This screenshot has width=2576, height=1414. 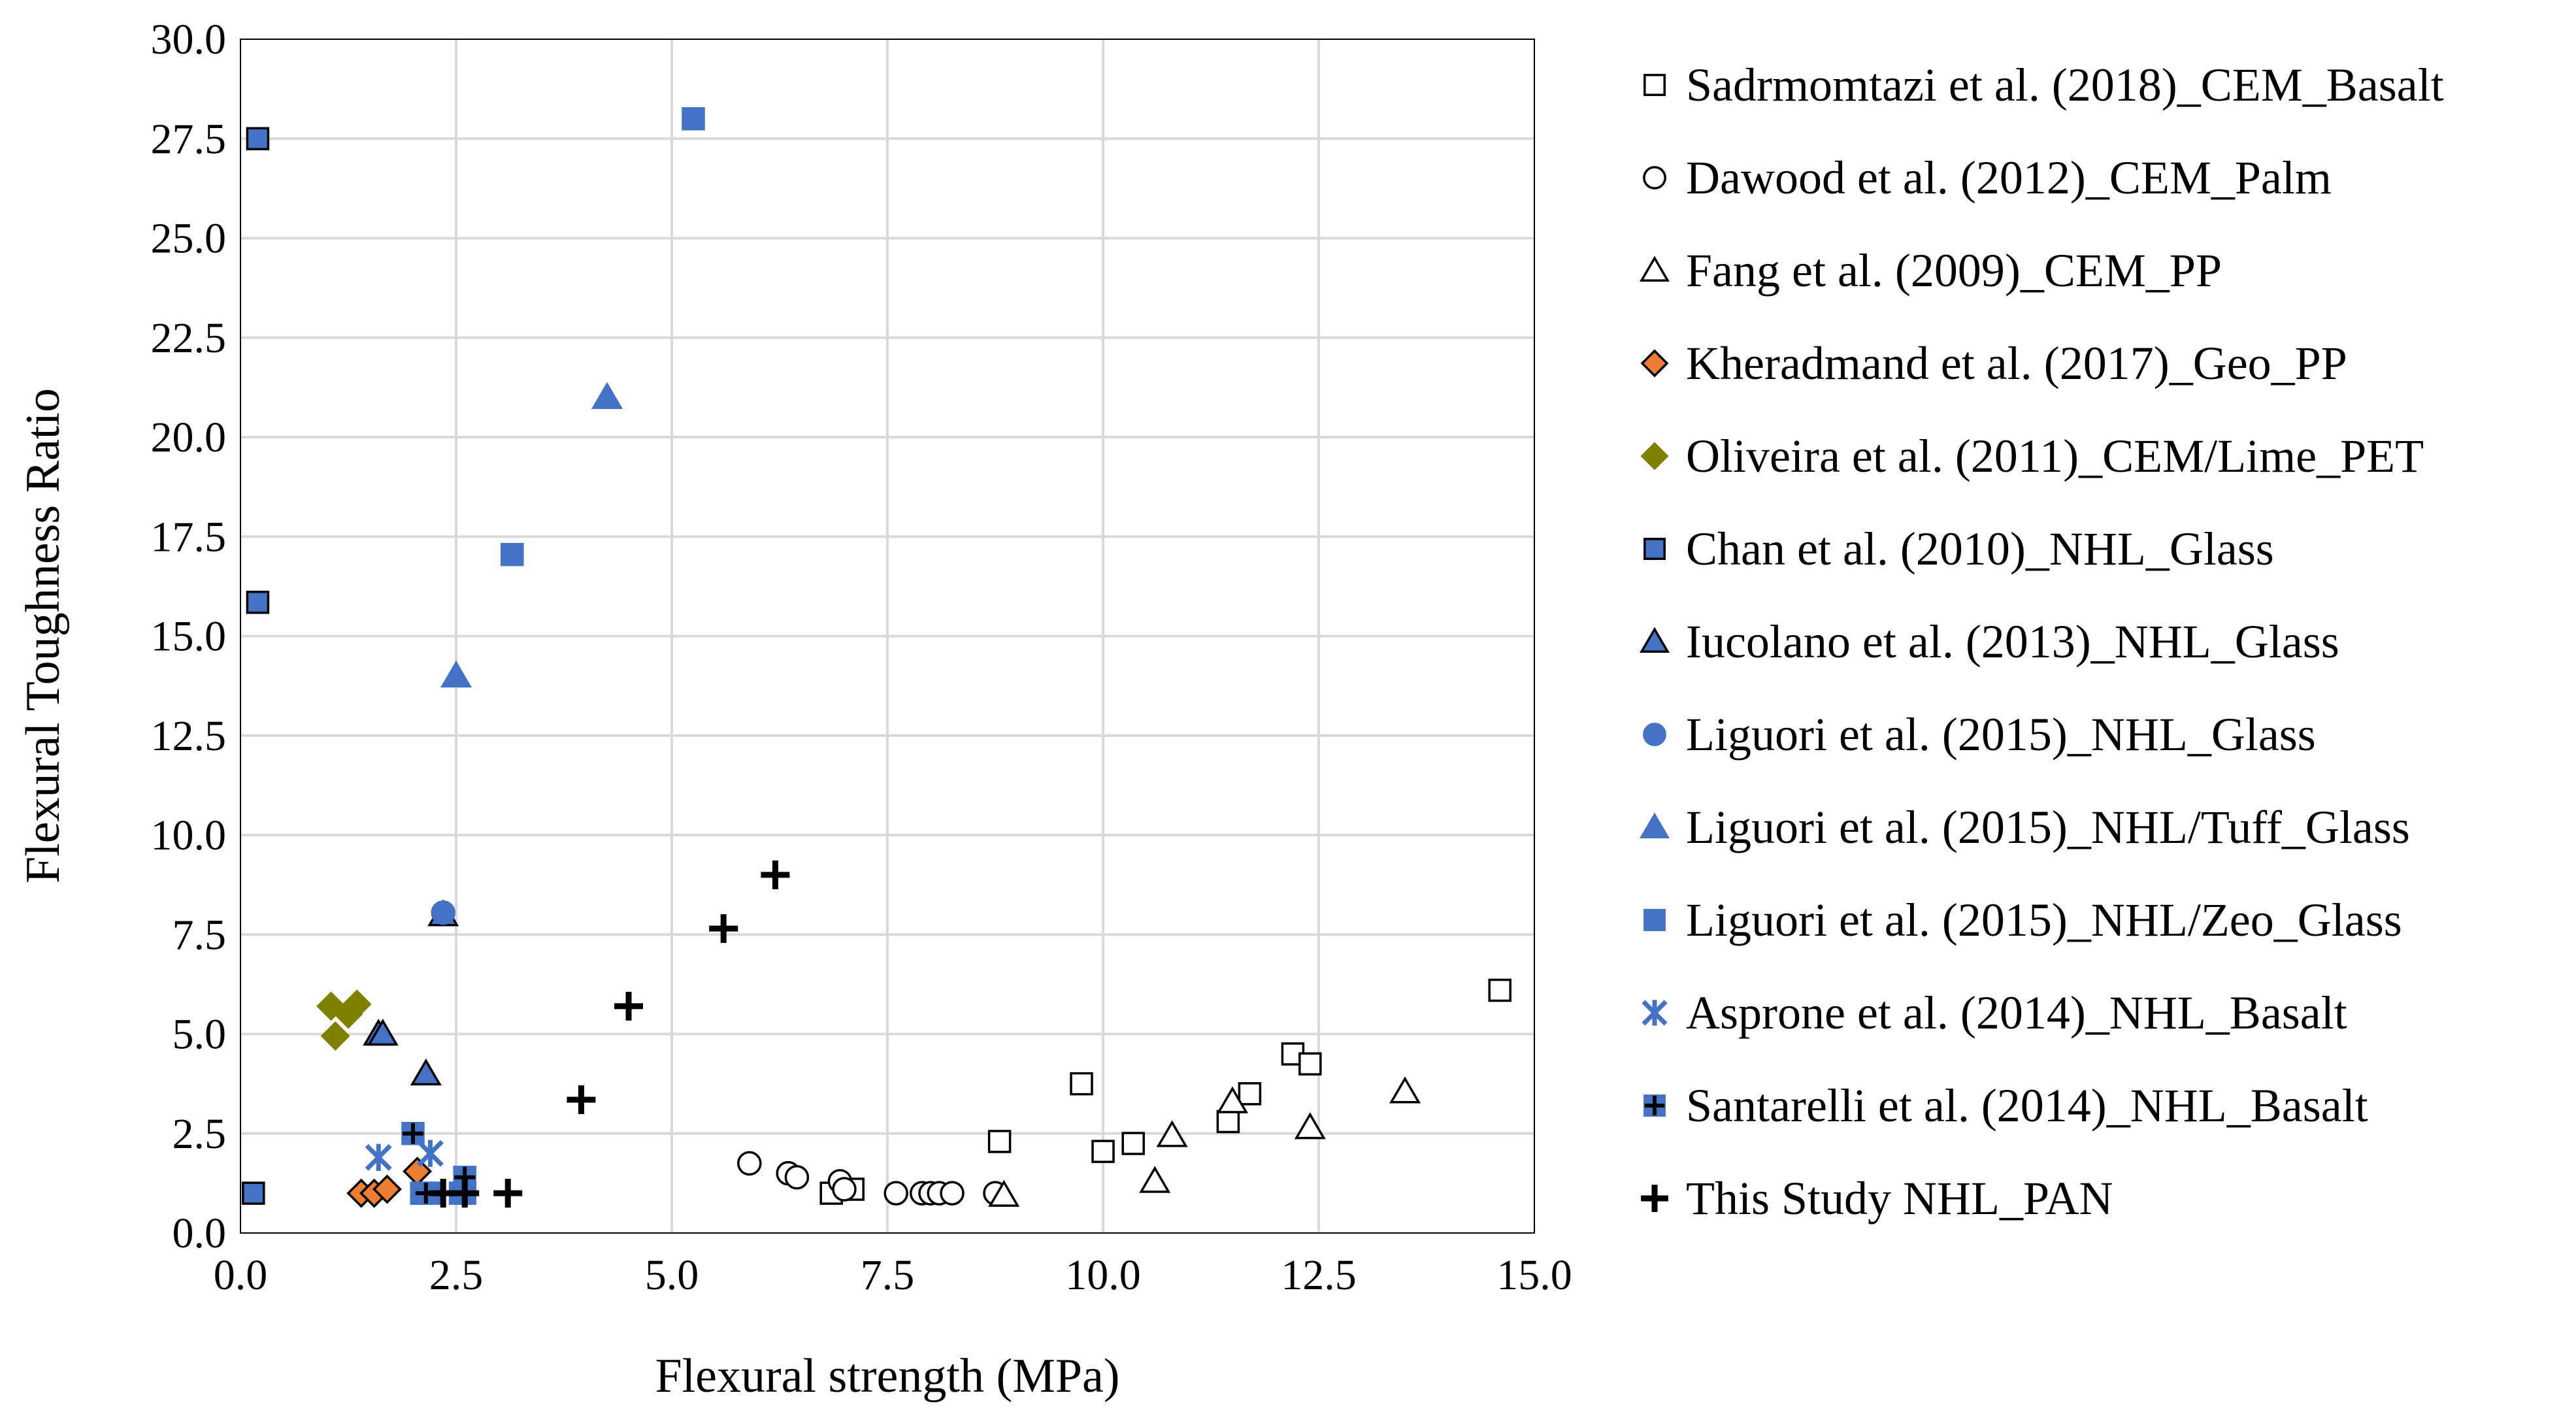 I want to click on legend-item: This Study NHL_PAN, so click(x=1877, y=1198).